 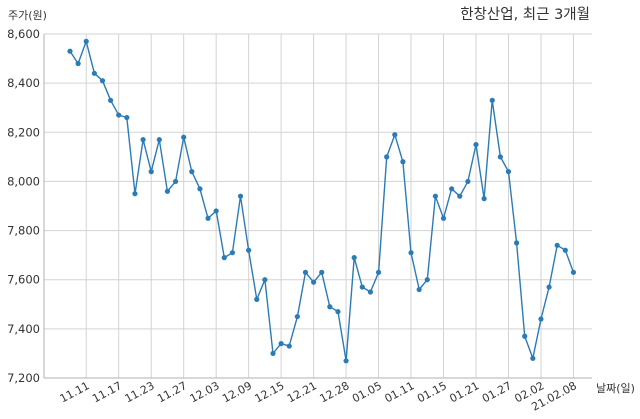 What do you see at coordinates (367, 392) in the screenshot?
I see `x-tick-label: 01.05` at bounding box center [367, 392].